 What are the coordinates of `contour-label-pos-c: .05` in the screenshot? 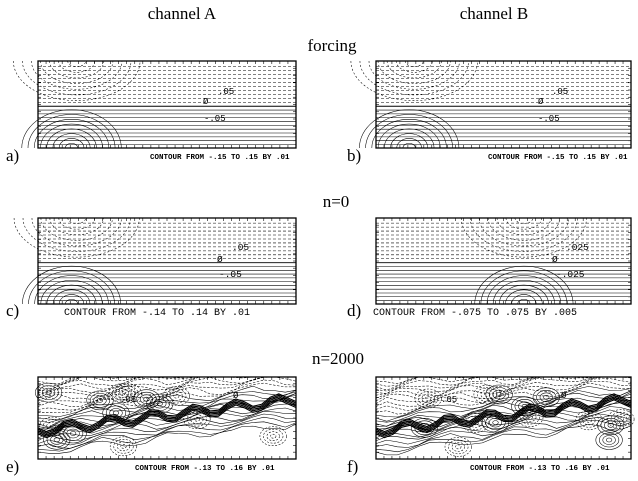 It's located at (240, 247).